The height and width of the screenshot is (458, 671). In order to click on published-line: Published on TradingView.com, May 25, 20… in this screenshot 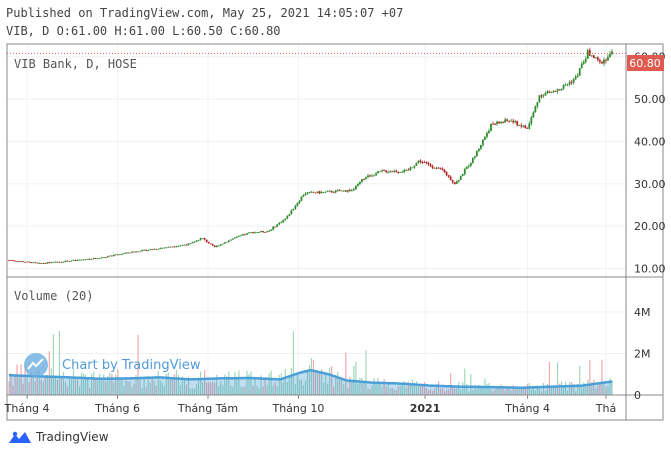, I will do `click(205, 13)`.